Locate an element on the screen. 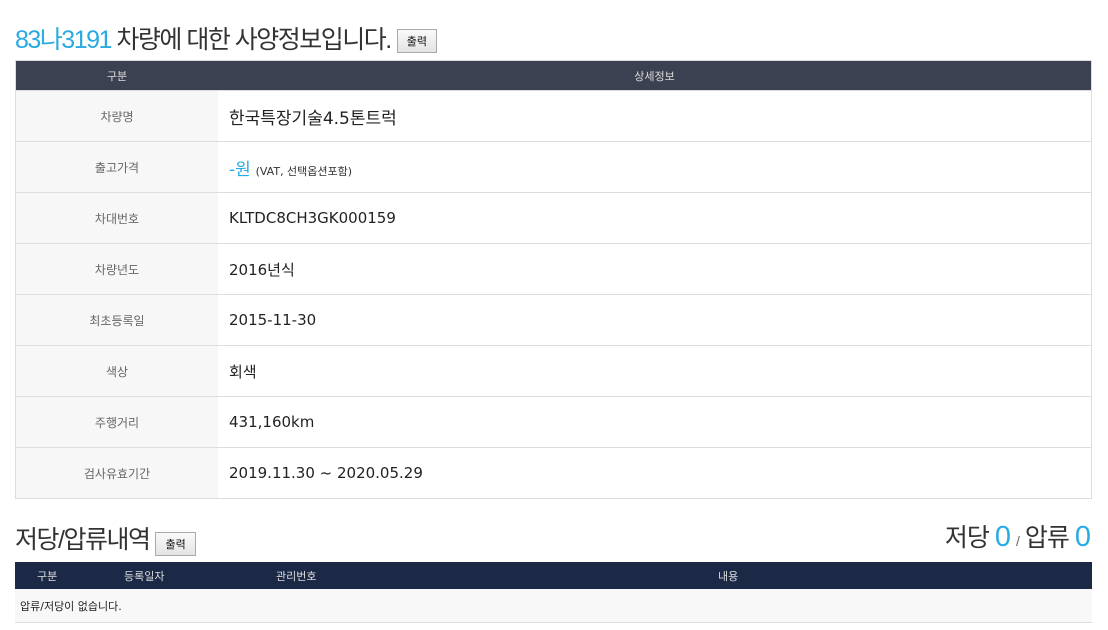  table-row: 차량년도 2016년식 is located at coordinates (553, 269).